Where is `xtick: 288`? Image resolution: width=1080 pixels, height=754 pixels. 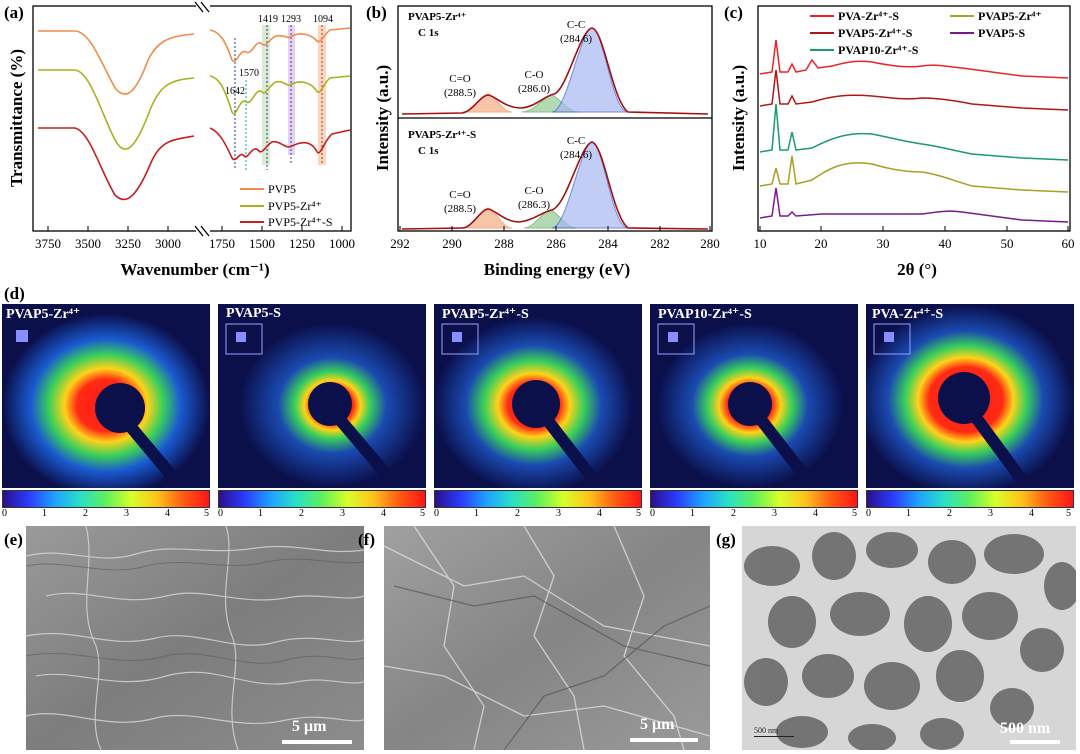 xtick: 288 is located at coordinates (504, 243).